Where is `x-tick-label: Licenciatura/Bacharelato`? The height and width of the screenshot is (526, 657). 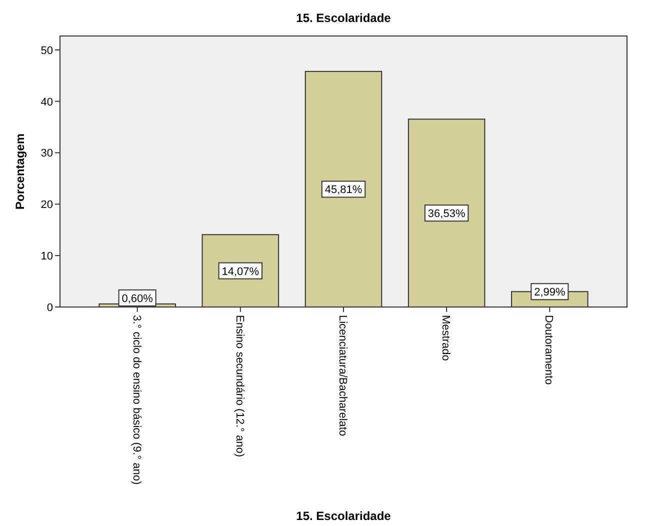 x-tick-label: Licenciatura/Bacharelato is located at coordinates (342, 375).